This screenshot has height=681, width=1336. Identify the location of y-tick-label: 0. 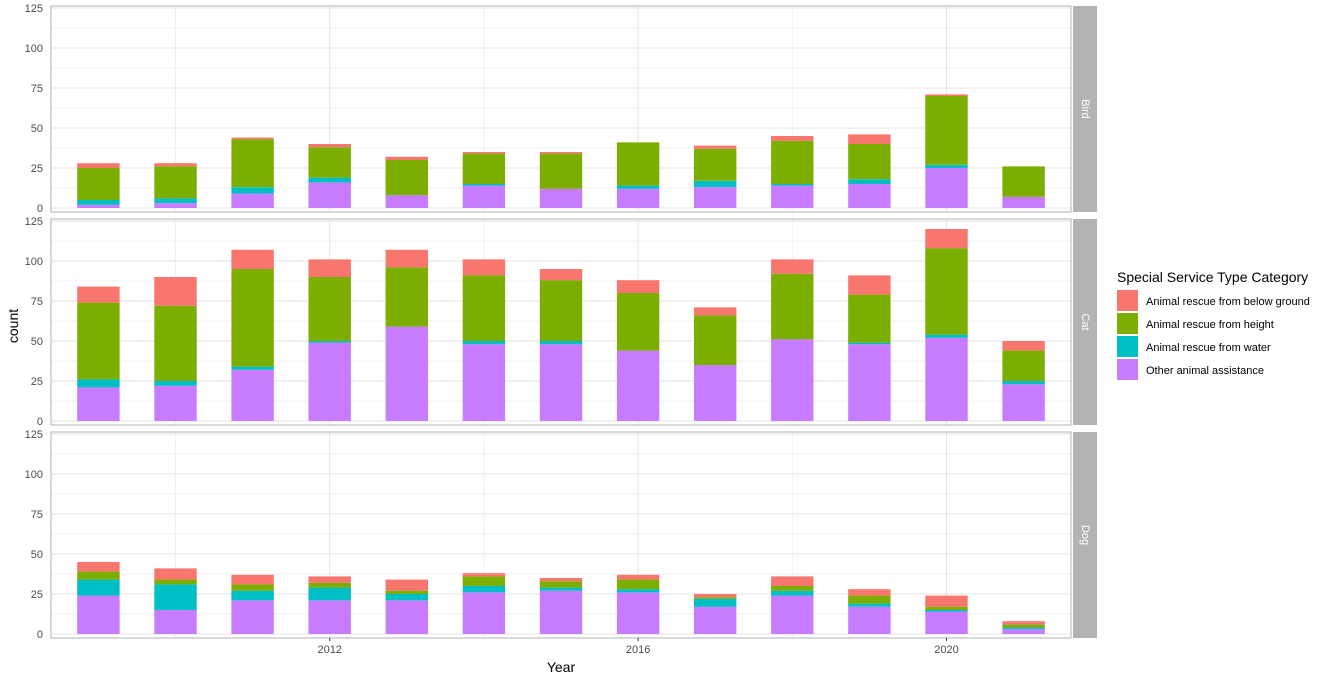
(40, 422).